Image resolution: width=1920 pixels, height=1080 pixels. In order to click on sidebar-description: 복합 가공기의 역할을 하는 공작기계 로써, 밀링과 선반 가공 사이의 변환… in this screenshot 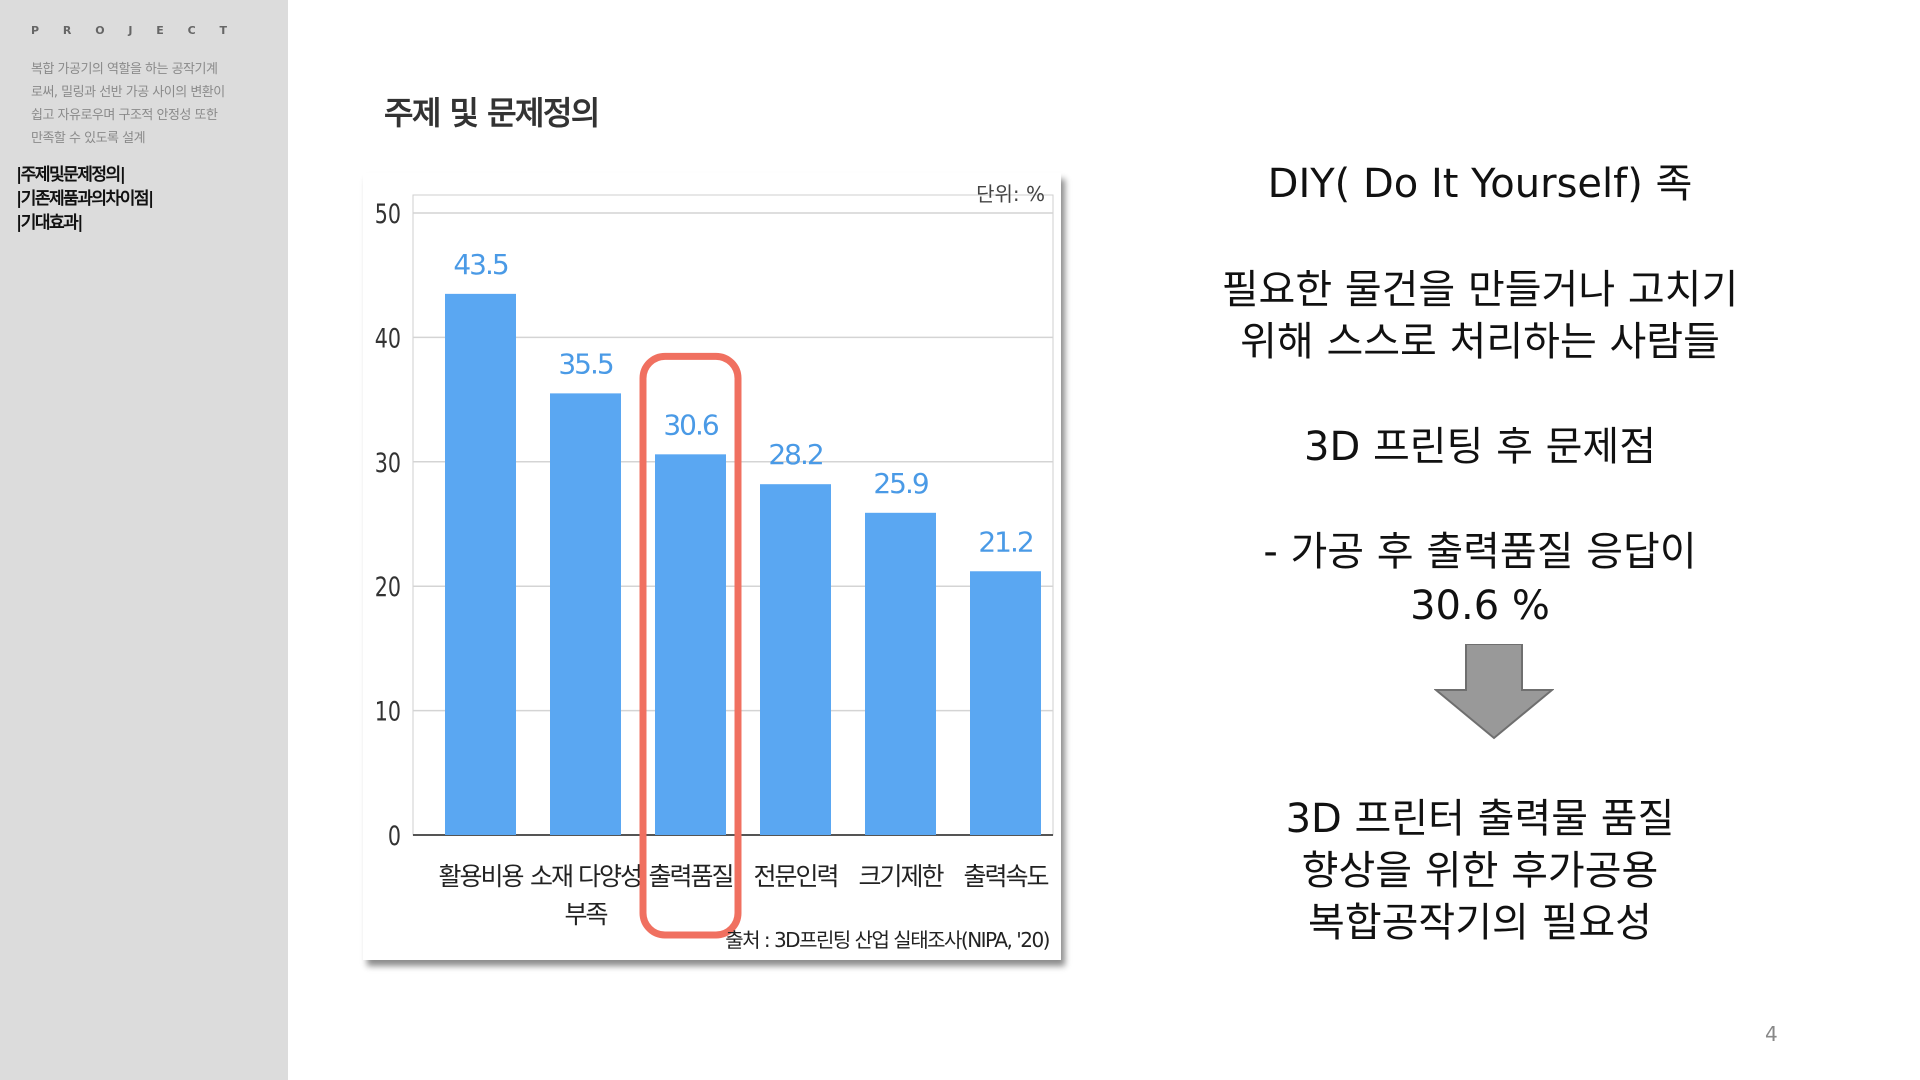, I will do `click(151, 104)`.